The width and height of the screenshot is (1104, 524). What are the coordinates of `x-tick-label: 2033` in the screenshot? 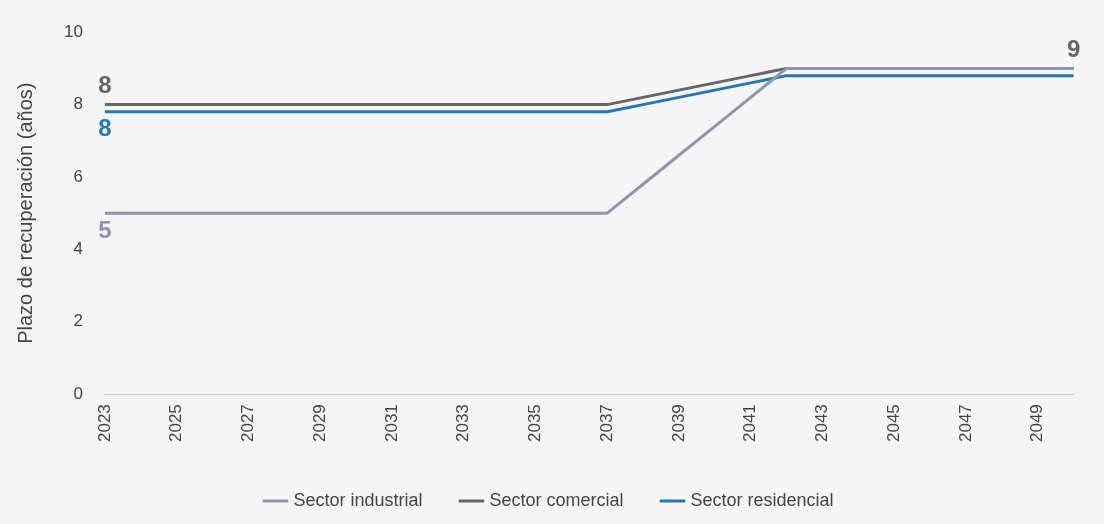 It's located at (463, 423).